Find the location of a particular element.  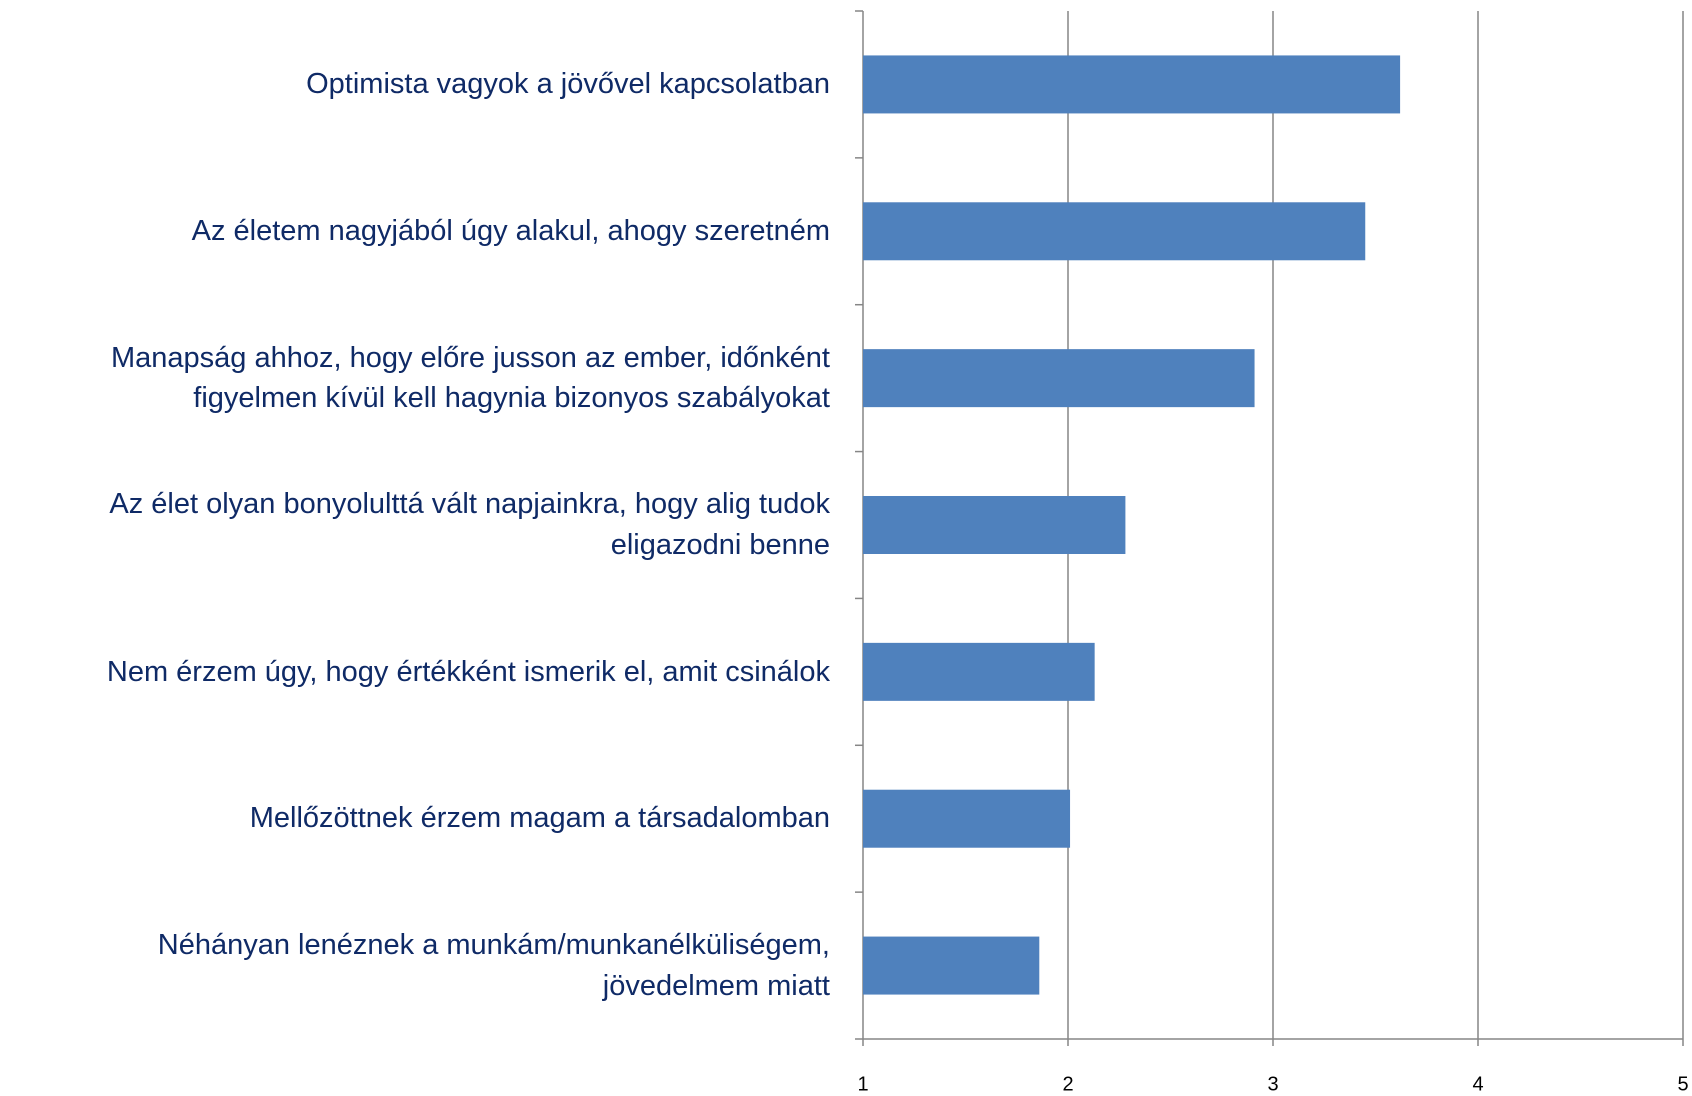

x-tick-label: 2 is located at coordinates (1067, 1084).